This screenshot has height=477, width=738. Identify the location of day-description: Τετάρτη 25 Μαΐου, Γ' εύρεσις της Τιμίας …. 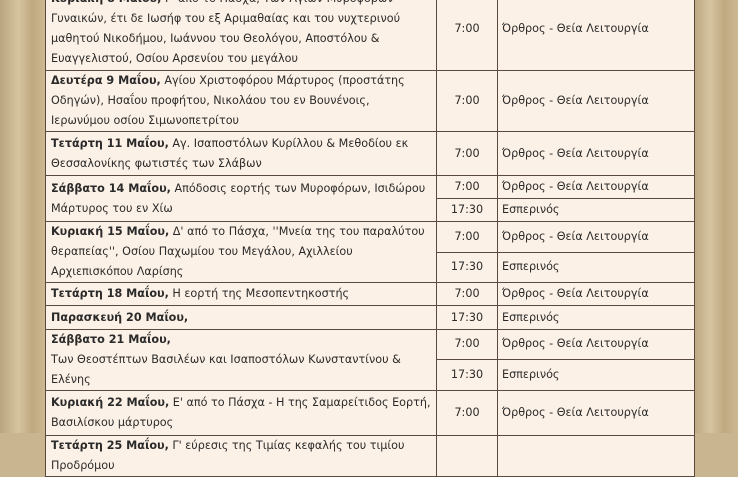
(241, 456).